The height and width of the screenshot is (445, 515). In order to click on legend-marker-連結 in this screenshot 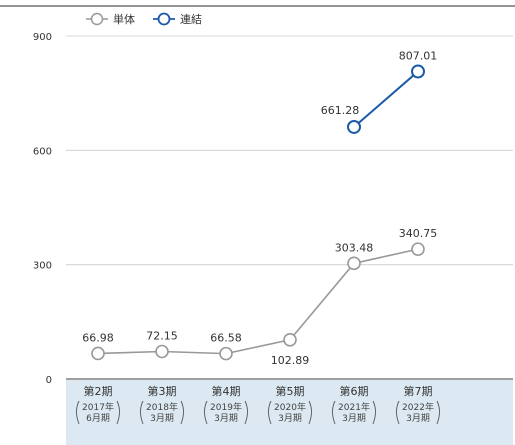, I will do `click(164, 19)`.